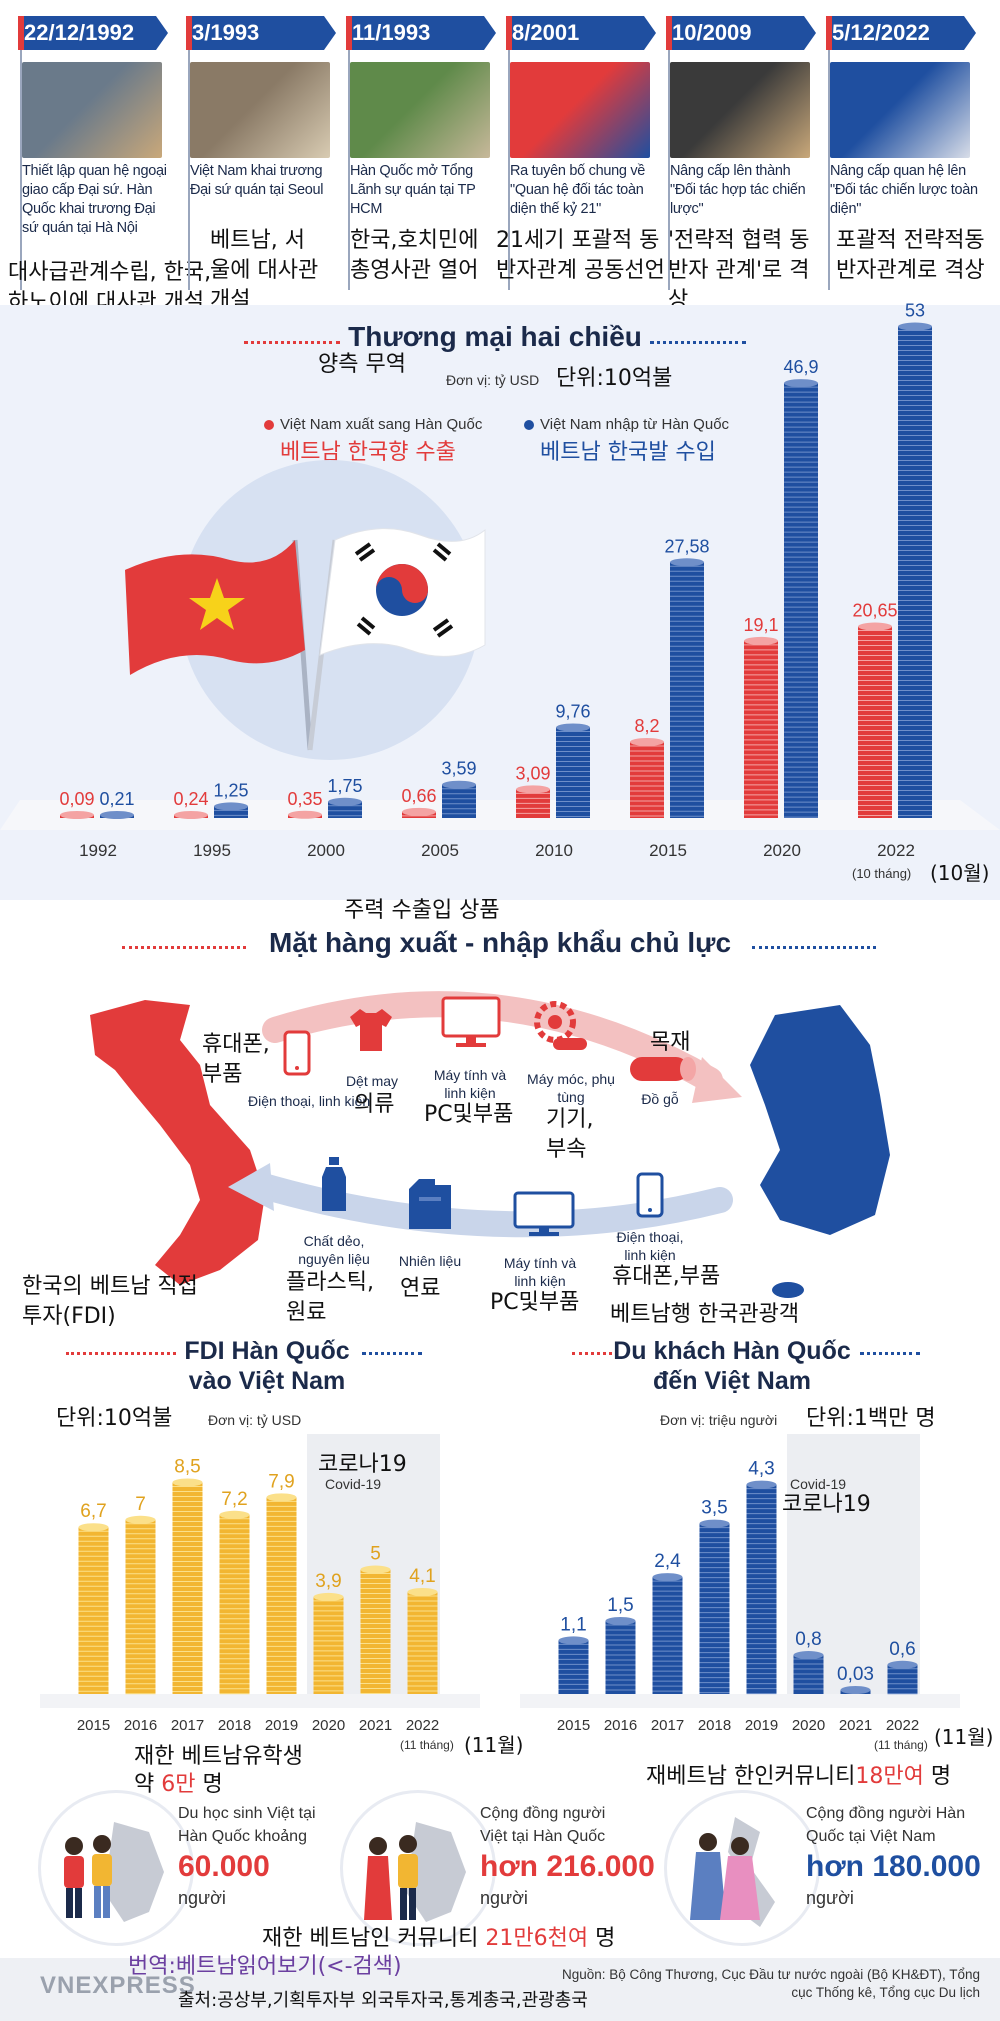 The height and width of the screenshot is (2021, 1000). Describe the element at coordinates (875, 722) in the screenshot. I see `bar-export` at that location.